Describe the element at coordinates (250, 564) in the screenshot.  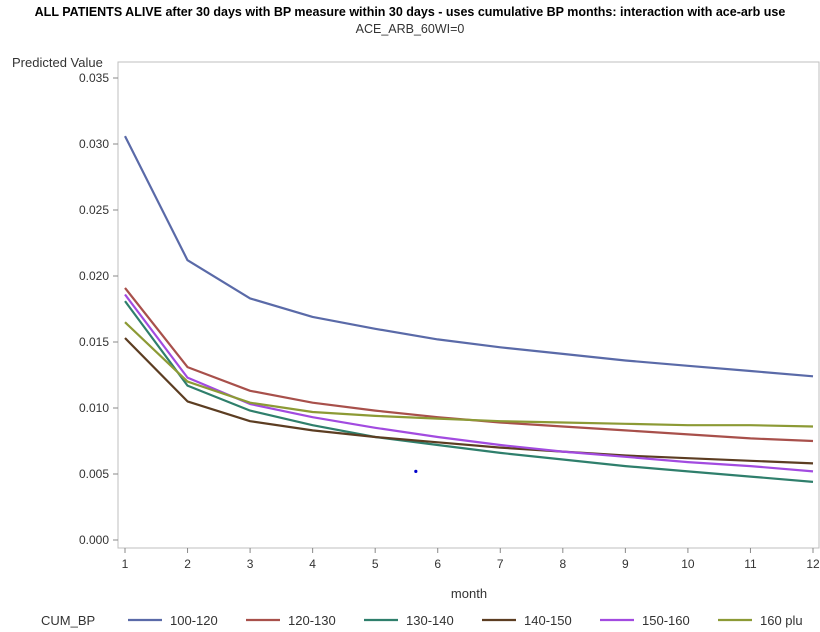
I see `x-tick-label: 3` at that location.